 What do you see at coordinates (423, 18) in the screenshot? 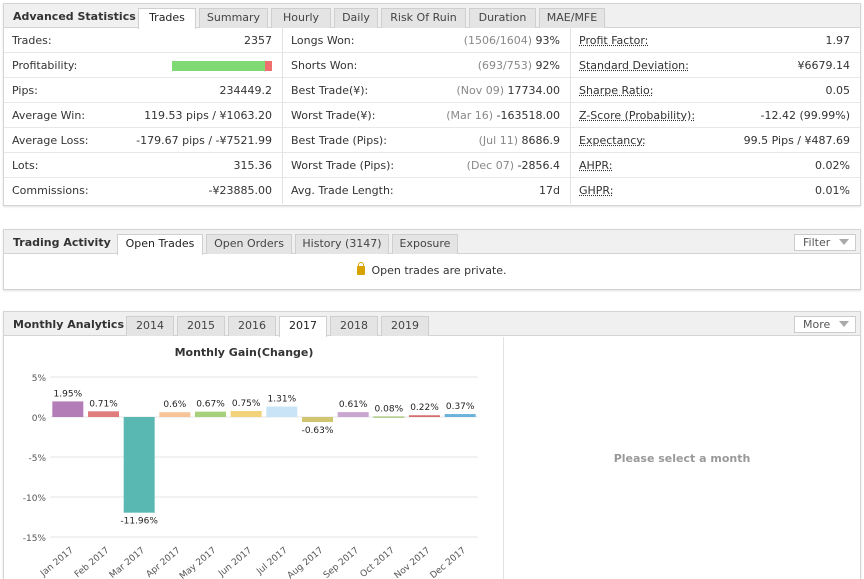
I see `tab-risk-of-ruin: Risk Of Ruin` at bounding box center [423, 18].